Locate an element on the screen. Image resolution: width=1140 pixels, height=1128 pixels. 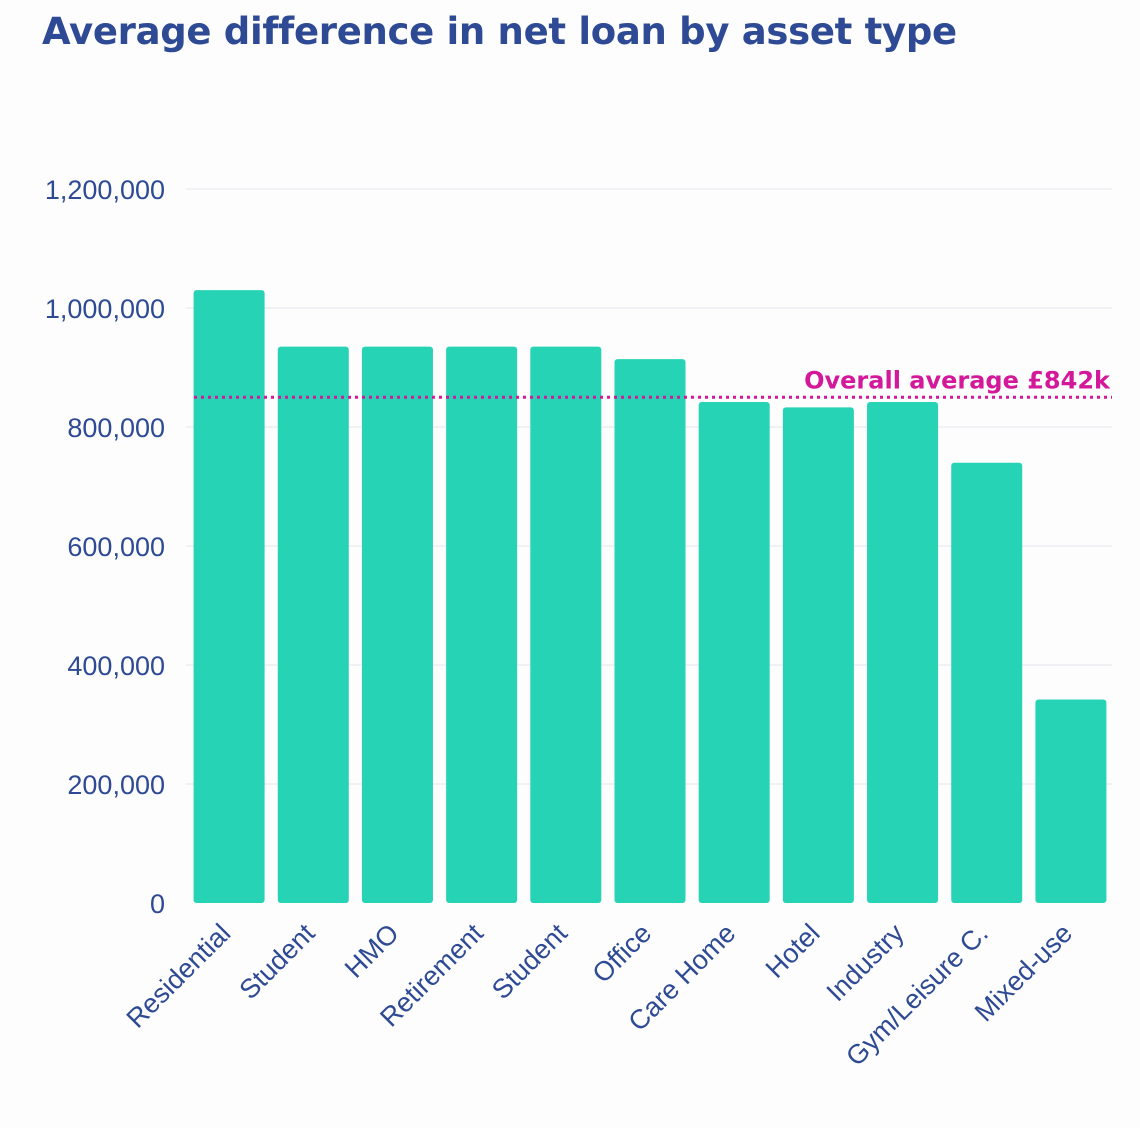
x-tick-label: Residential is located at coordinates (179, 976).